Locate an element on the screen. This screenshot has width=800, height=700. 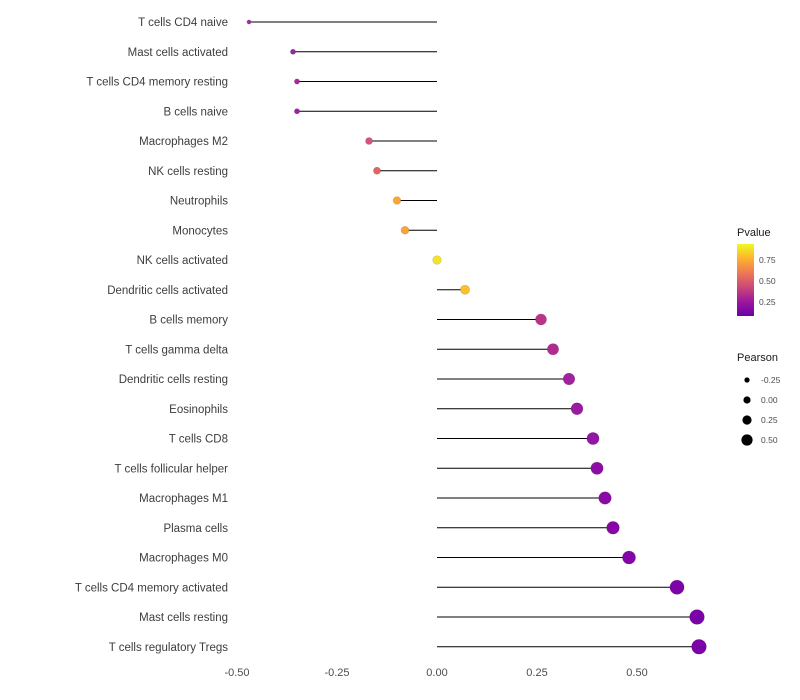
pearson-legend-title: Pearson is located at coordinates (757, 358).